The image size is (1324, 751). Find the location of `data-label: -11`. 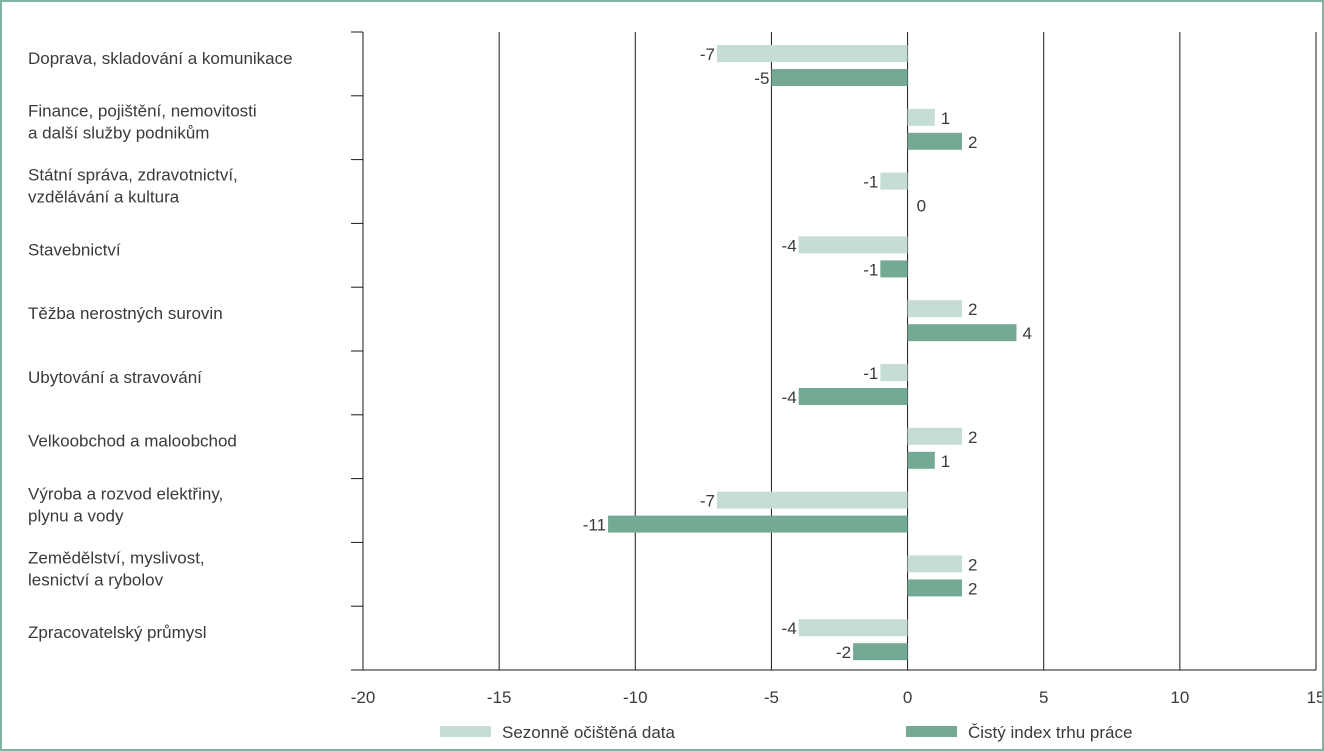

data-label: -11 is located at coordinates (594, 525).